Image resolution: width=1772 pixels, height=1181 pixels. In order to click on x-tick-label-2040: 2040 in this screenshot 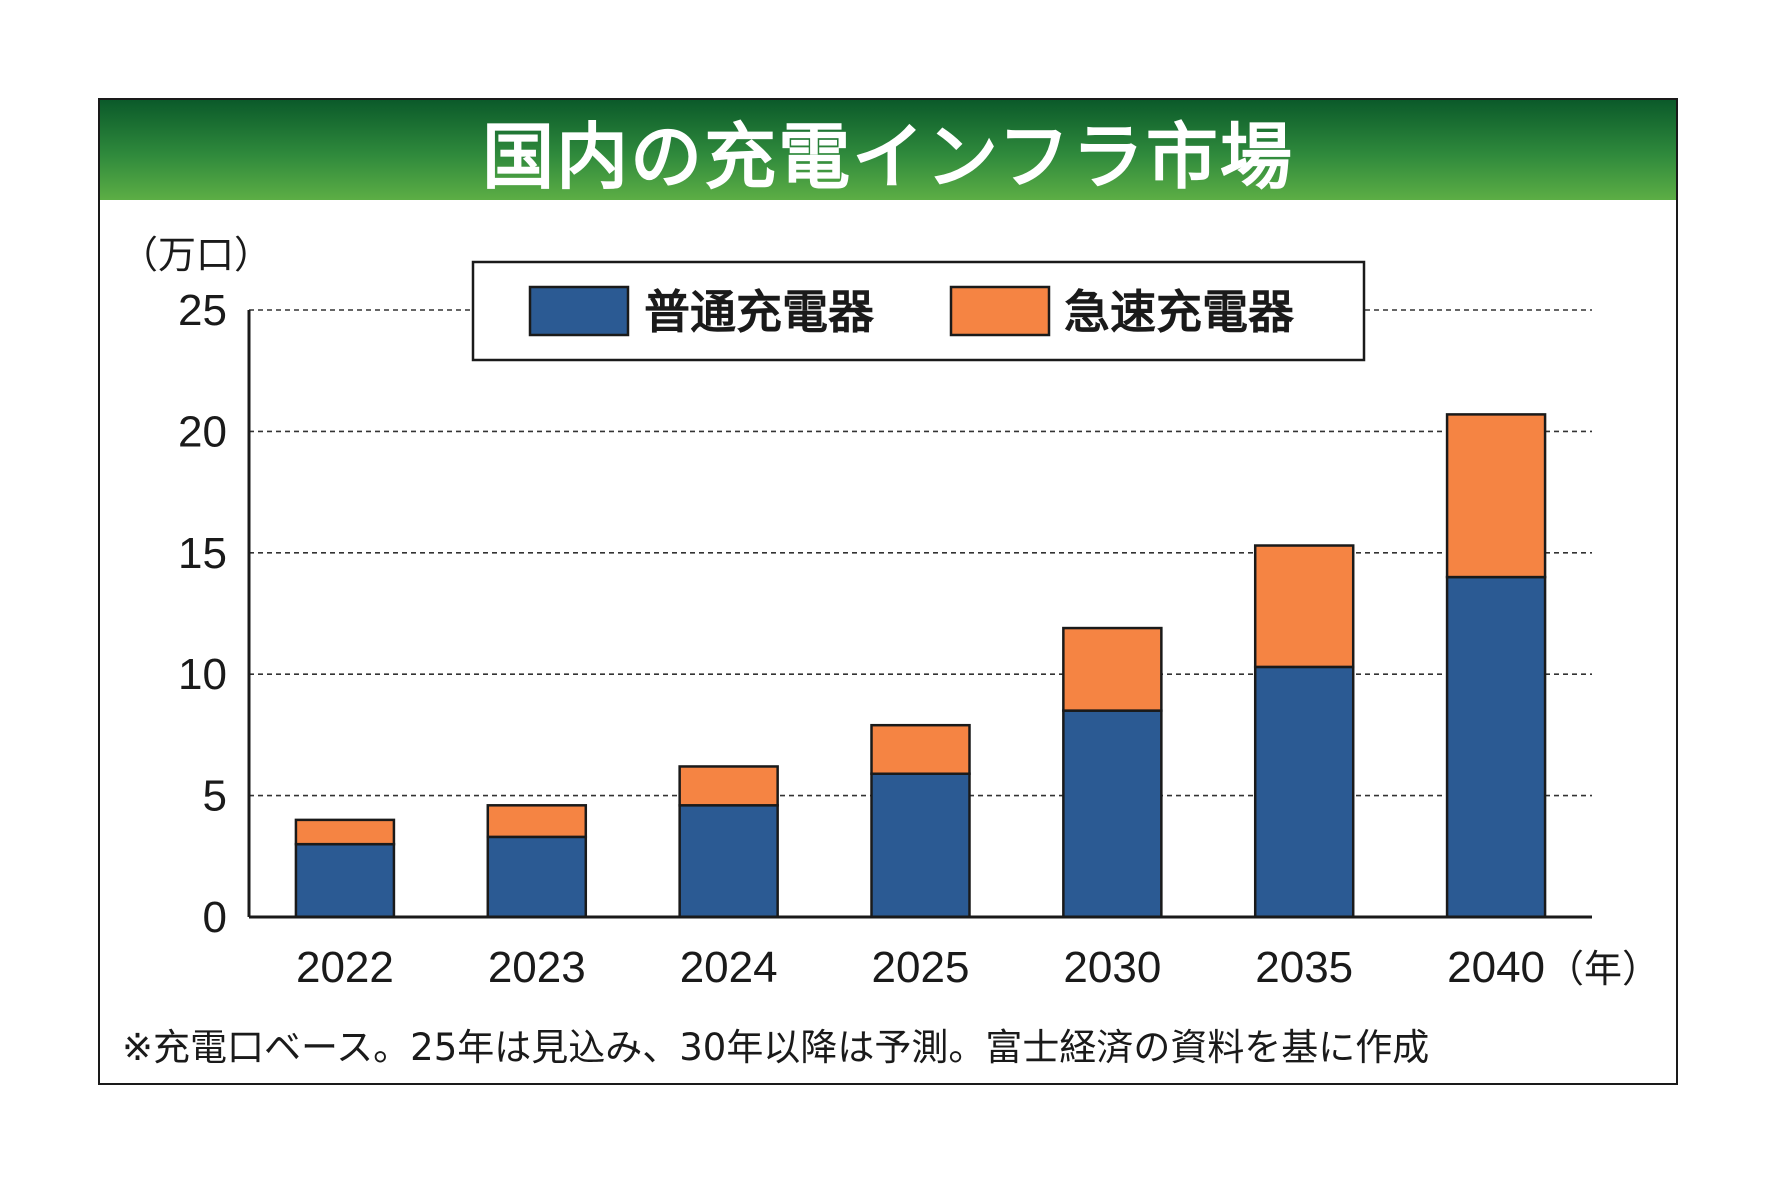, I will do `click(1496, 967)`.